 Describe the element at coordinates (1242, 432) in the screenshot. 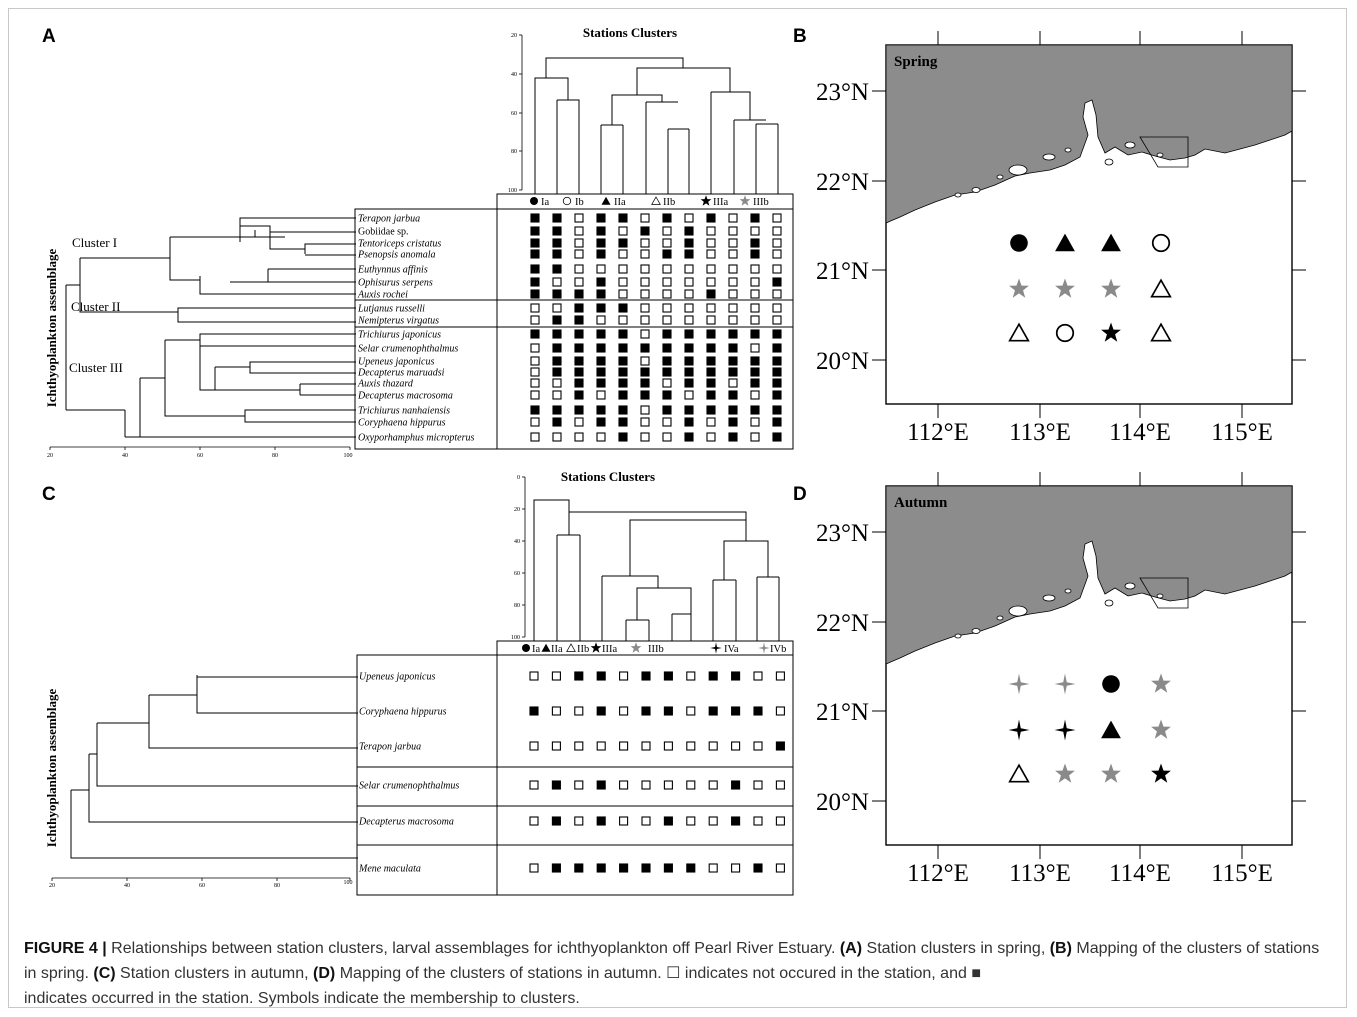

I see `lon-label: 115°E` at that location.